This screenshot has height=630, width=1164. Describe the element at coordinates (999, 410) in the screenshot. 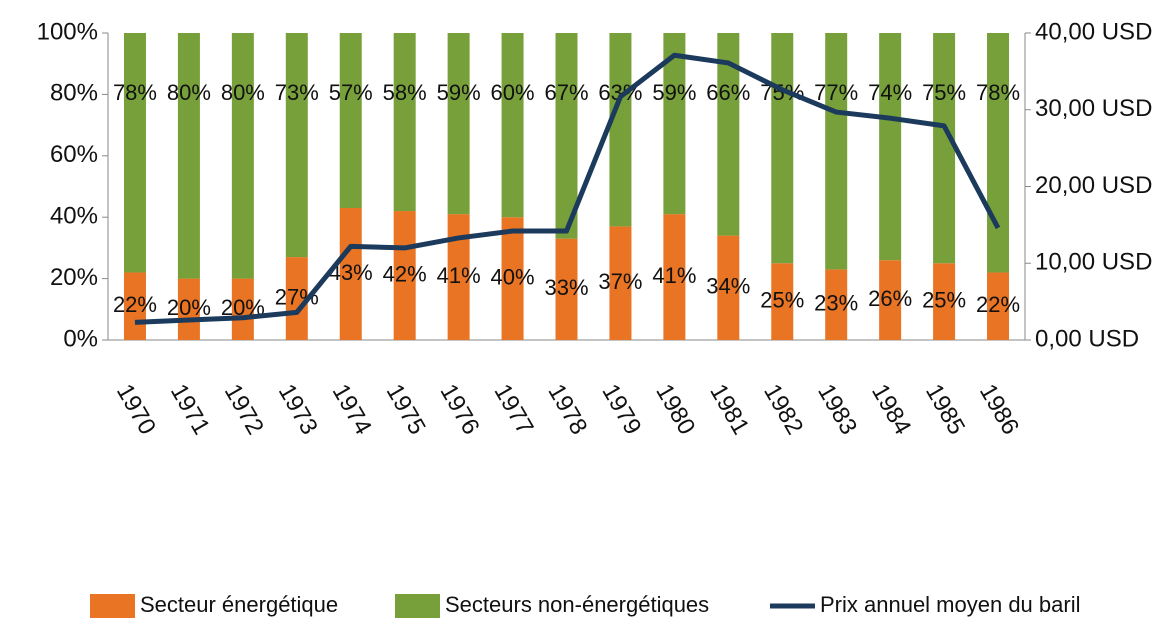

I see `x-tick-label: 1986` at that location.